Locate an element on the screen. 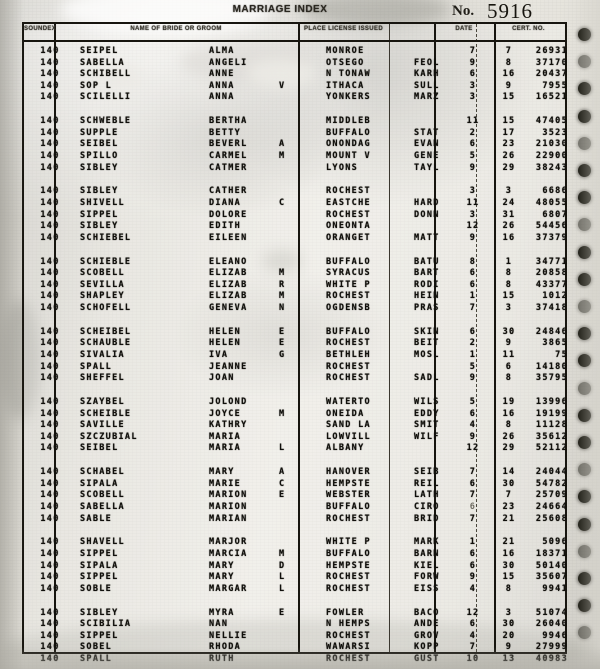  table-row: 140 SHEFFEL JOAN ROCHEST SADL 9 8 35795 is located at coordinates (295, 379).